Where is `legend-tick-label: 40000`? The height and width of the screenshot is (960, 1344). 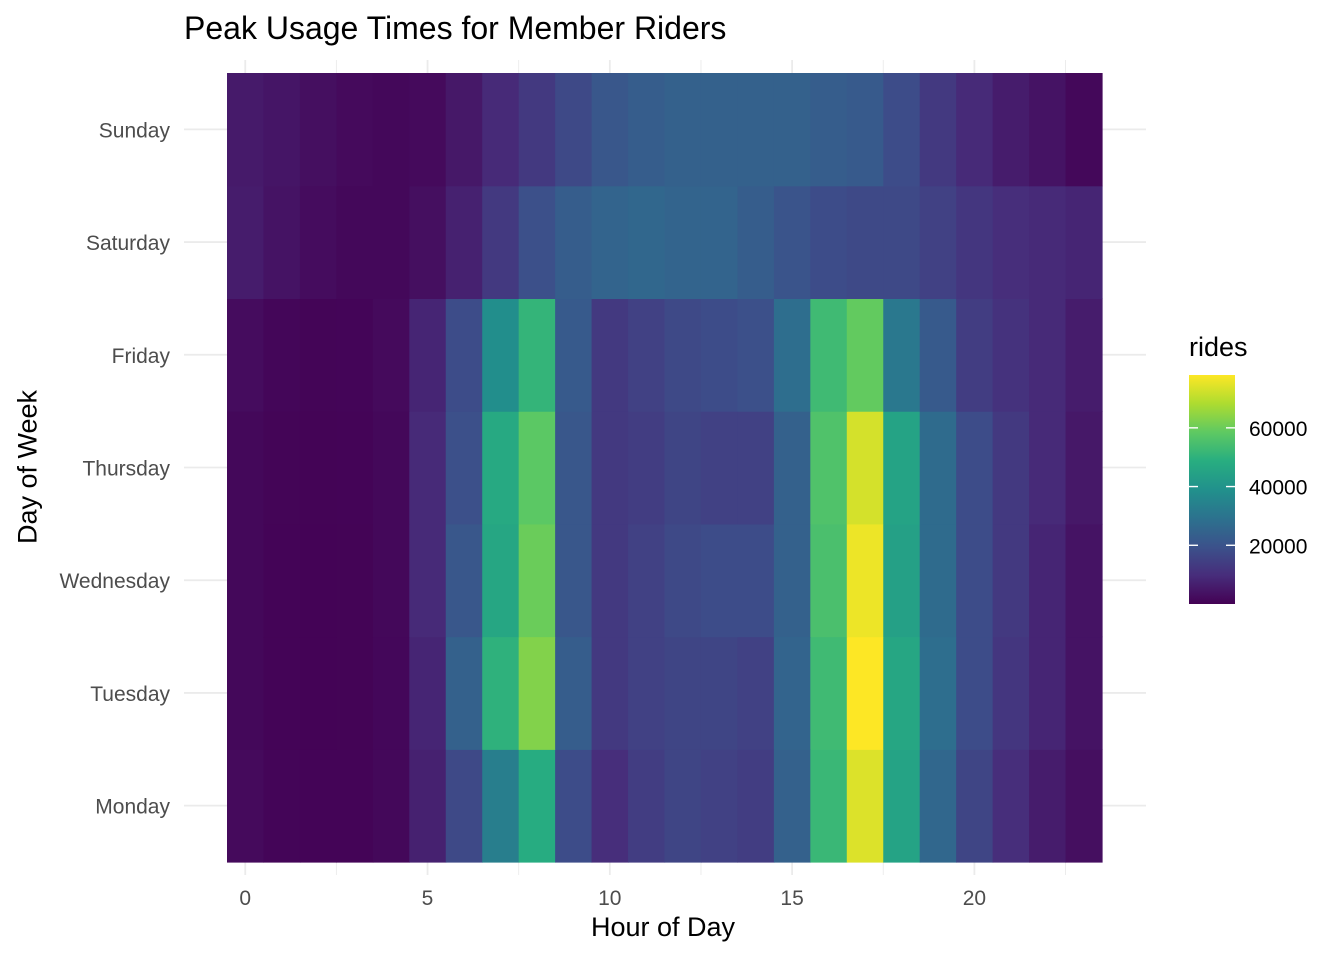
legend-tick-label: 40000 is located at coordinates (1278, 488).